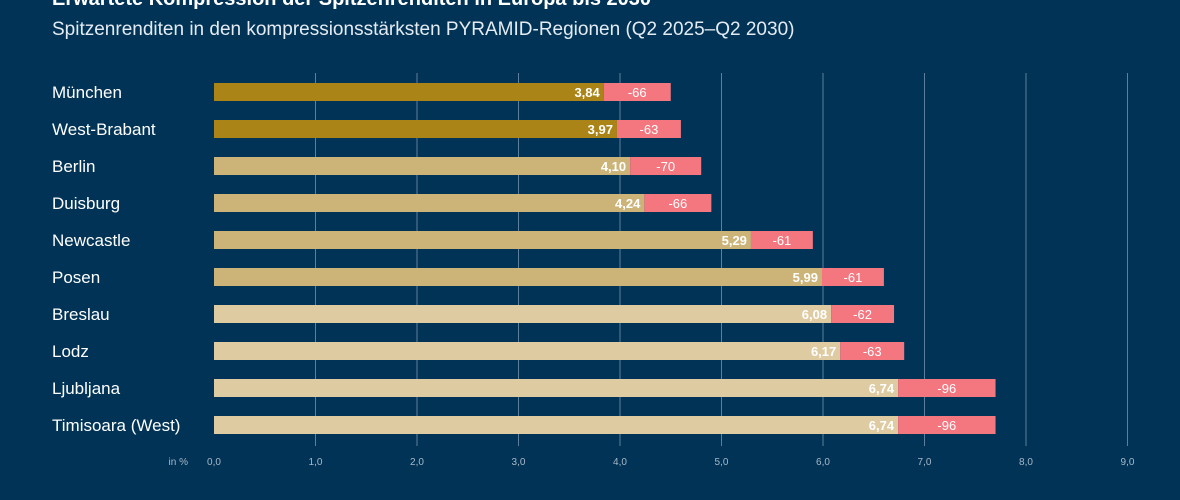 The width and height of the screenshot is (1180, 500). What do you see at coordinates (628, 203) in the screenshot?
I see `bar-value-label: 4,24` at bounding box center [628, 203].